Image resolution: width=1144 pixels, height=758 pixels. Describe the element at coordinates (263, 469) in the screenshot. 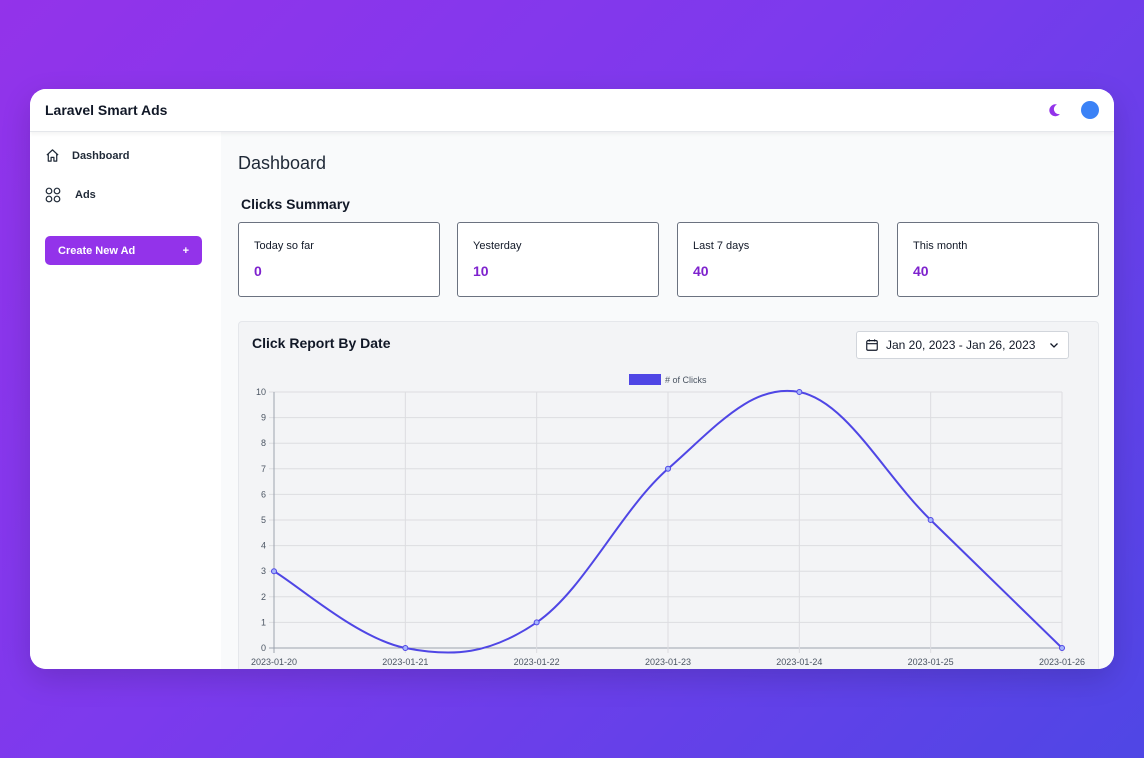

I see `y-tick-label: 7` at that location.